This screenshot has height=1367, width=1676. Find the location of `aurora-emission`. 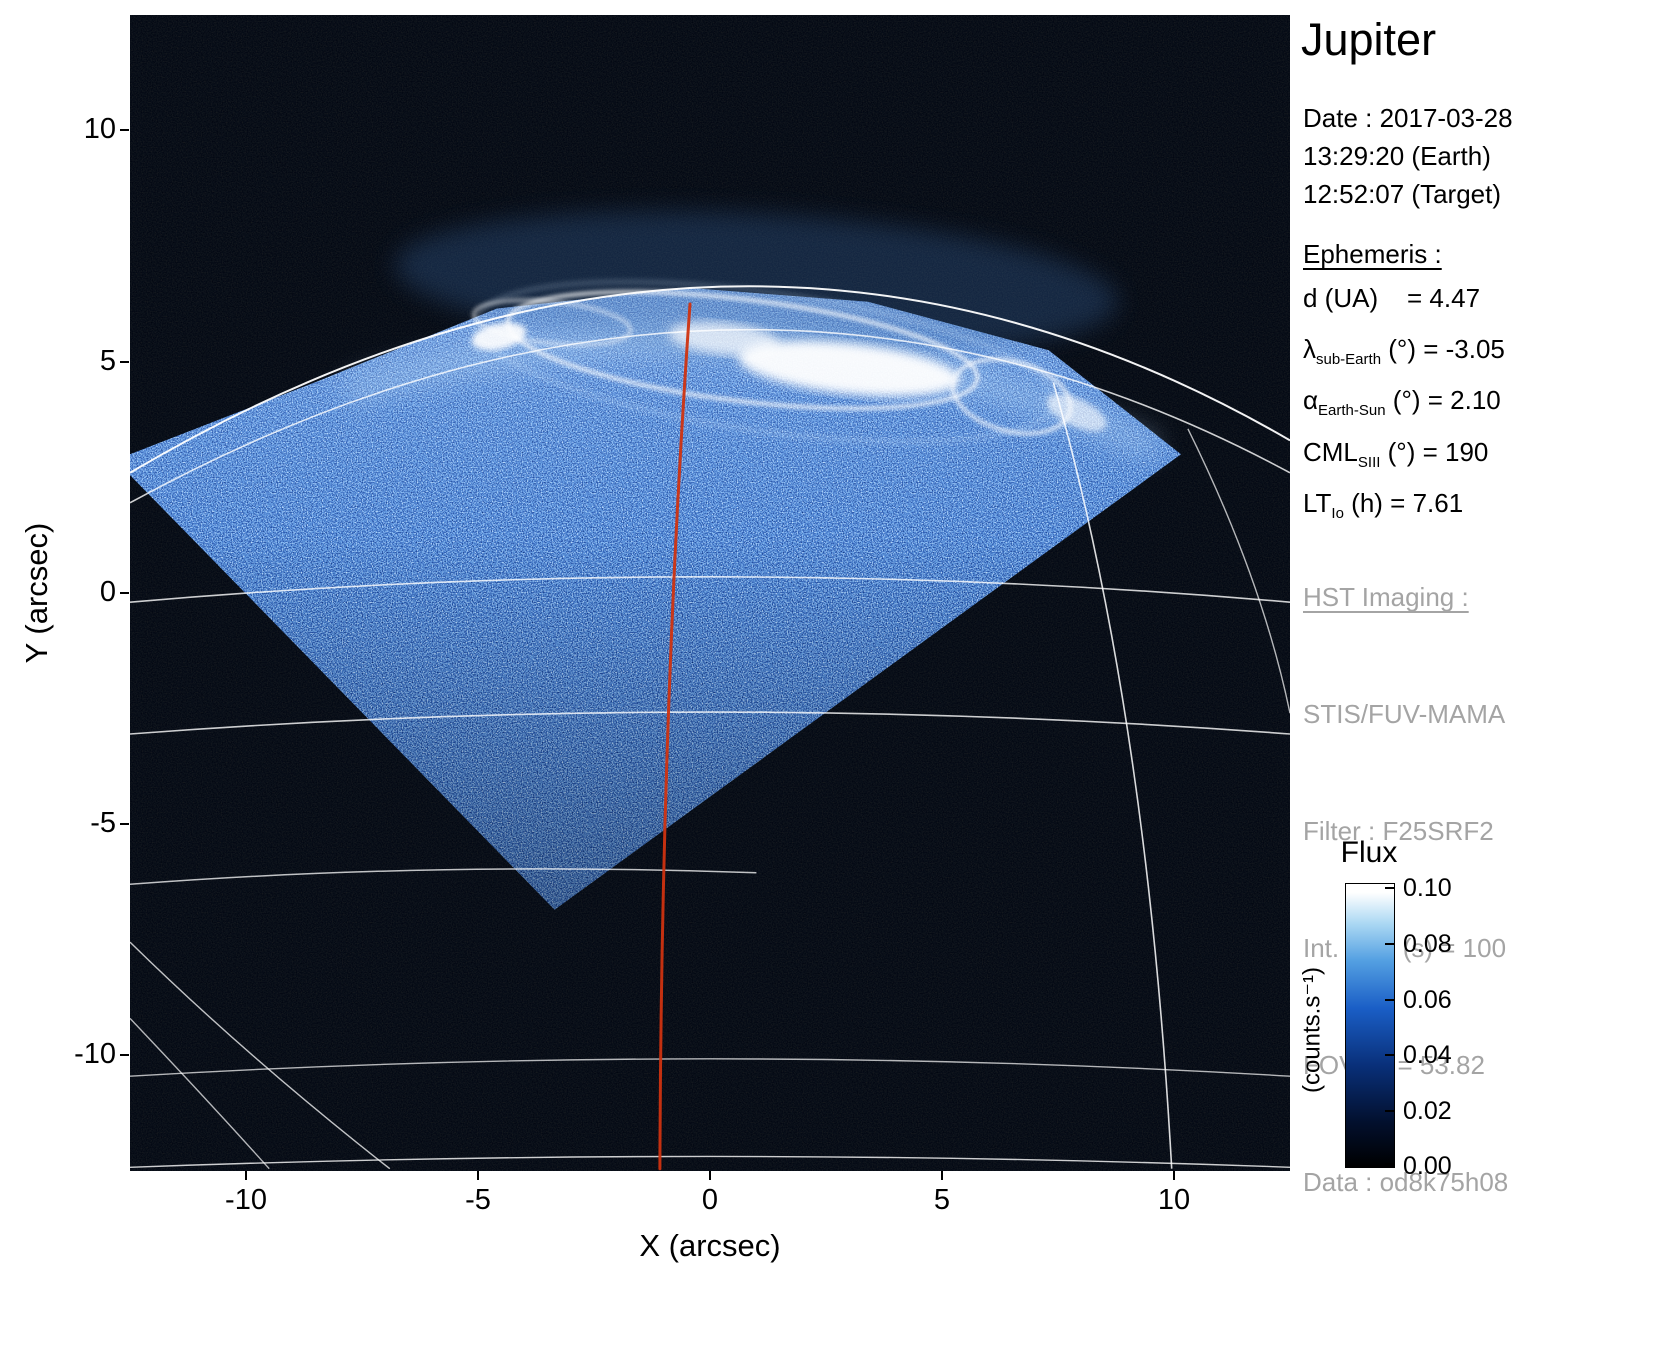

aurora-emission is located at coordinates (752, 335).